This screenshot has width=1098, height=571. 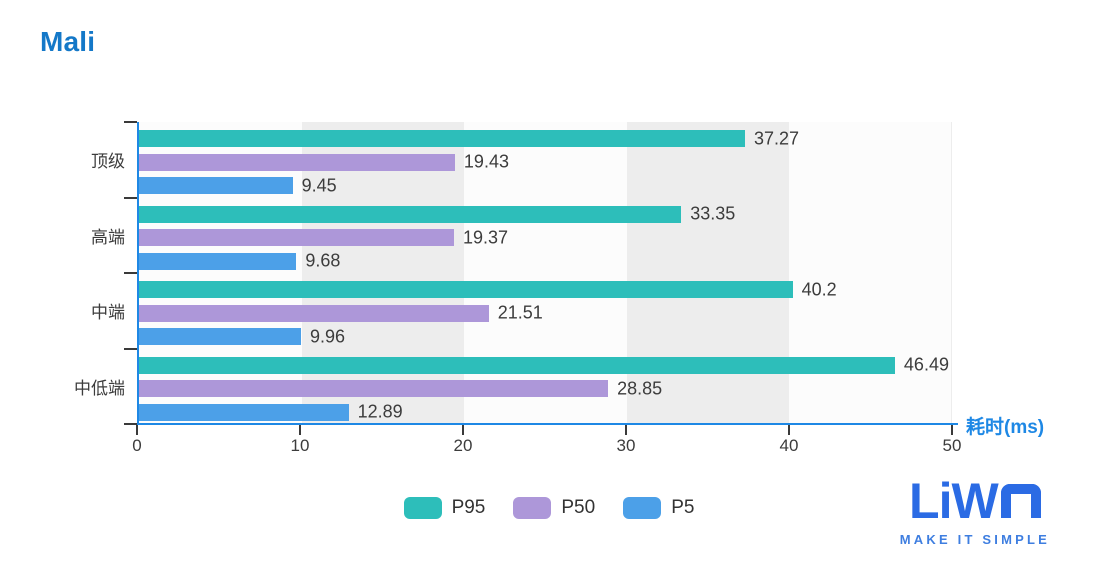 I want to click on x-axis-label-0: 0, so click(x=137, y=445).